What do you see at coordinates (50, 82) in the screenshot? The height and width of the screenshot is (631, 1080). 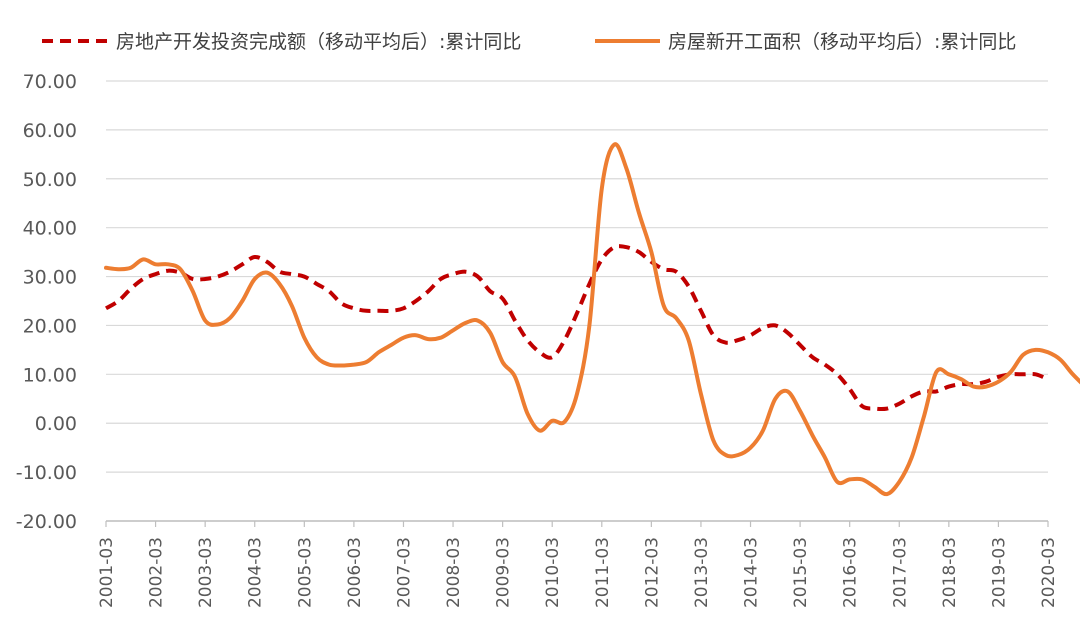 I see `y-tick-label: 70.00` at bounding box center [50, 82].